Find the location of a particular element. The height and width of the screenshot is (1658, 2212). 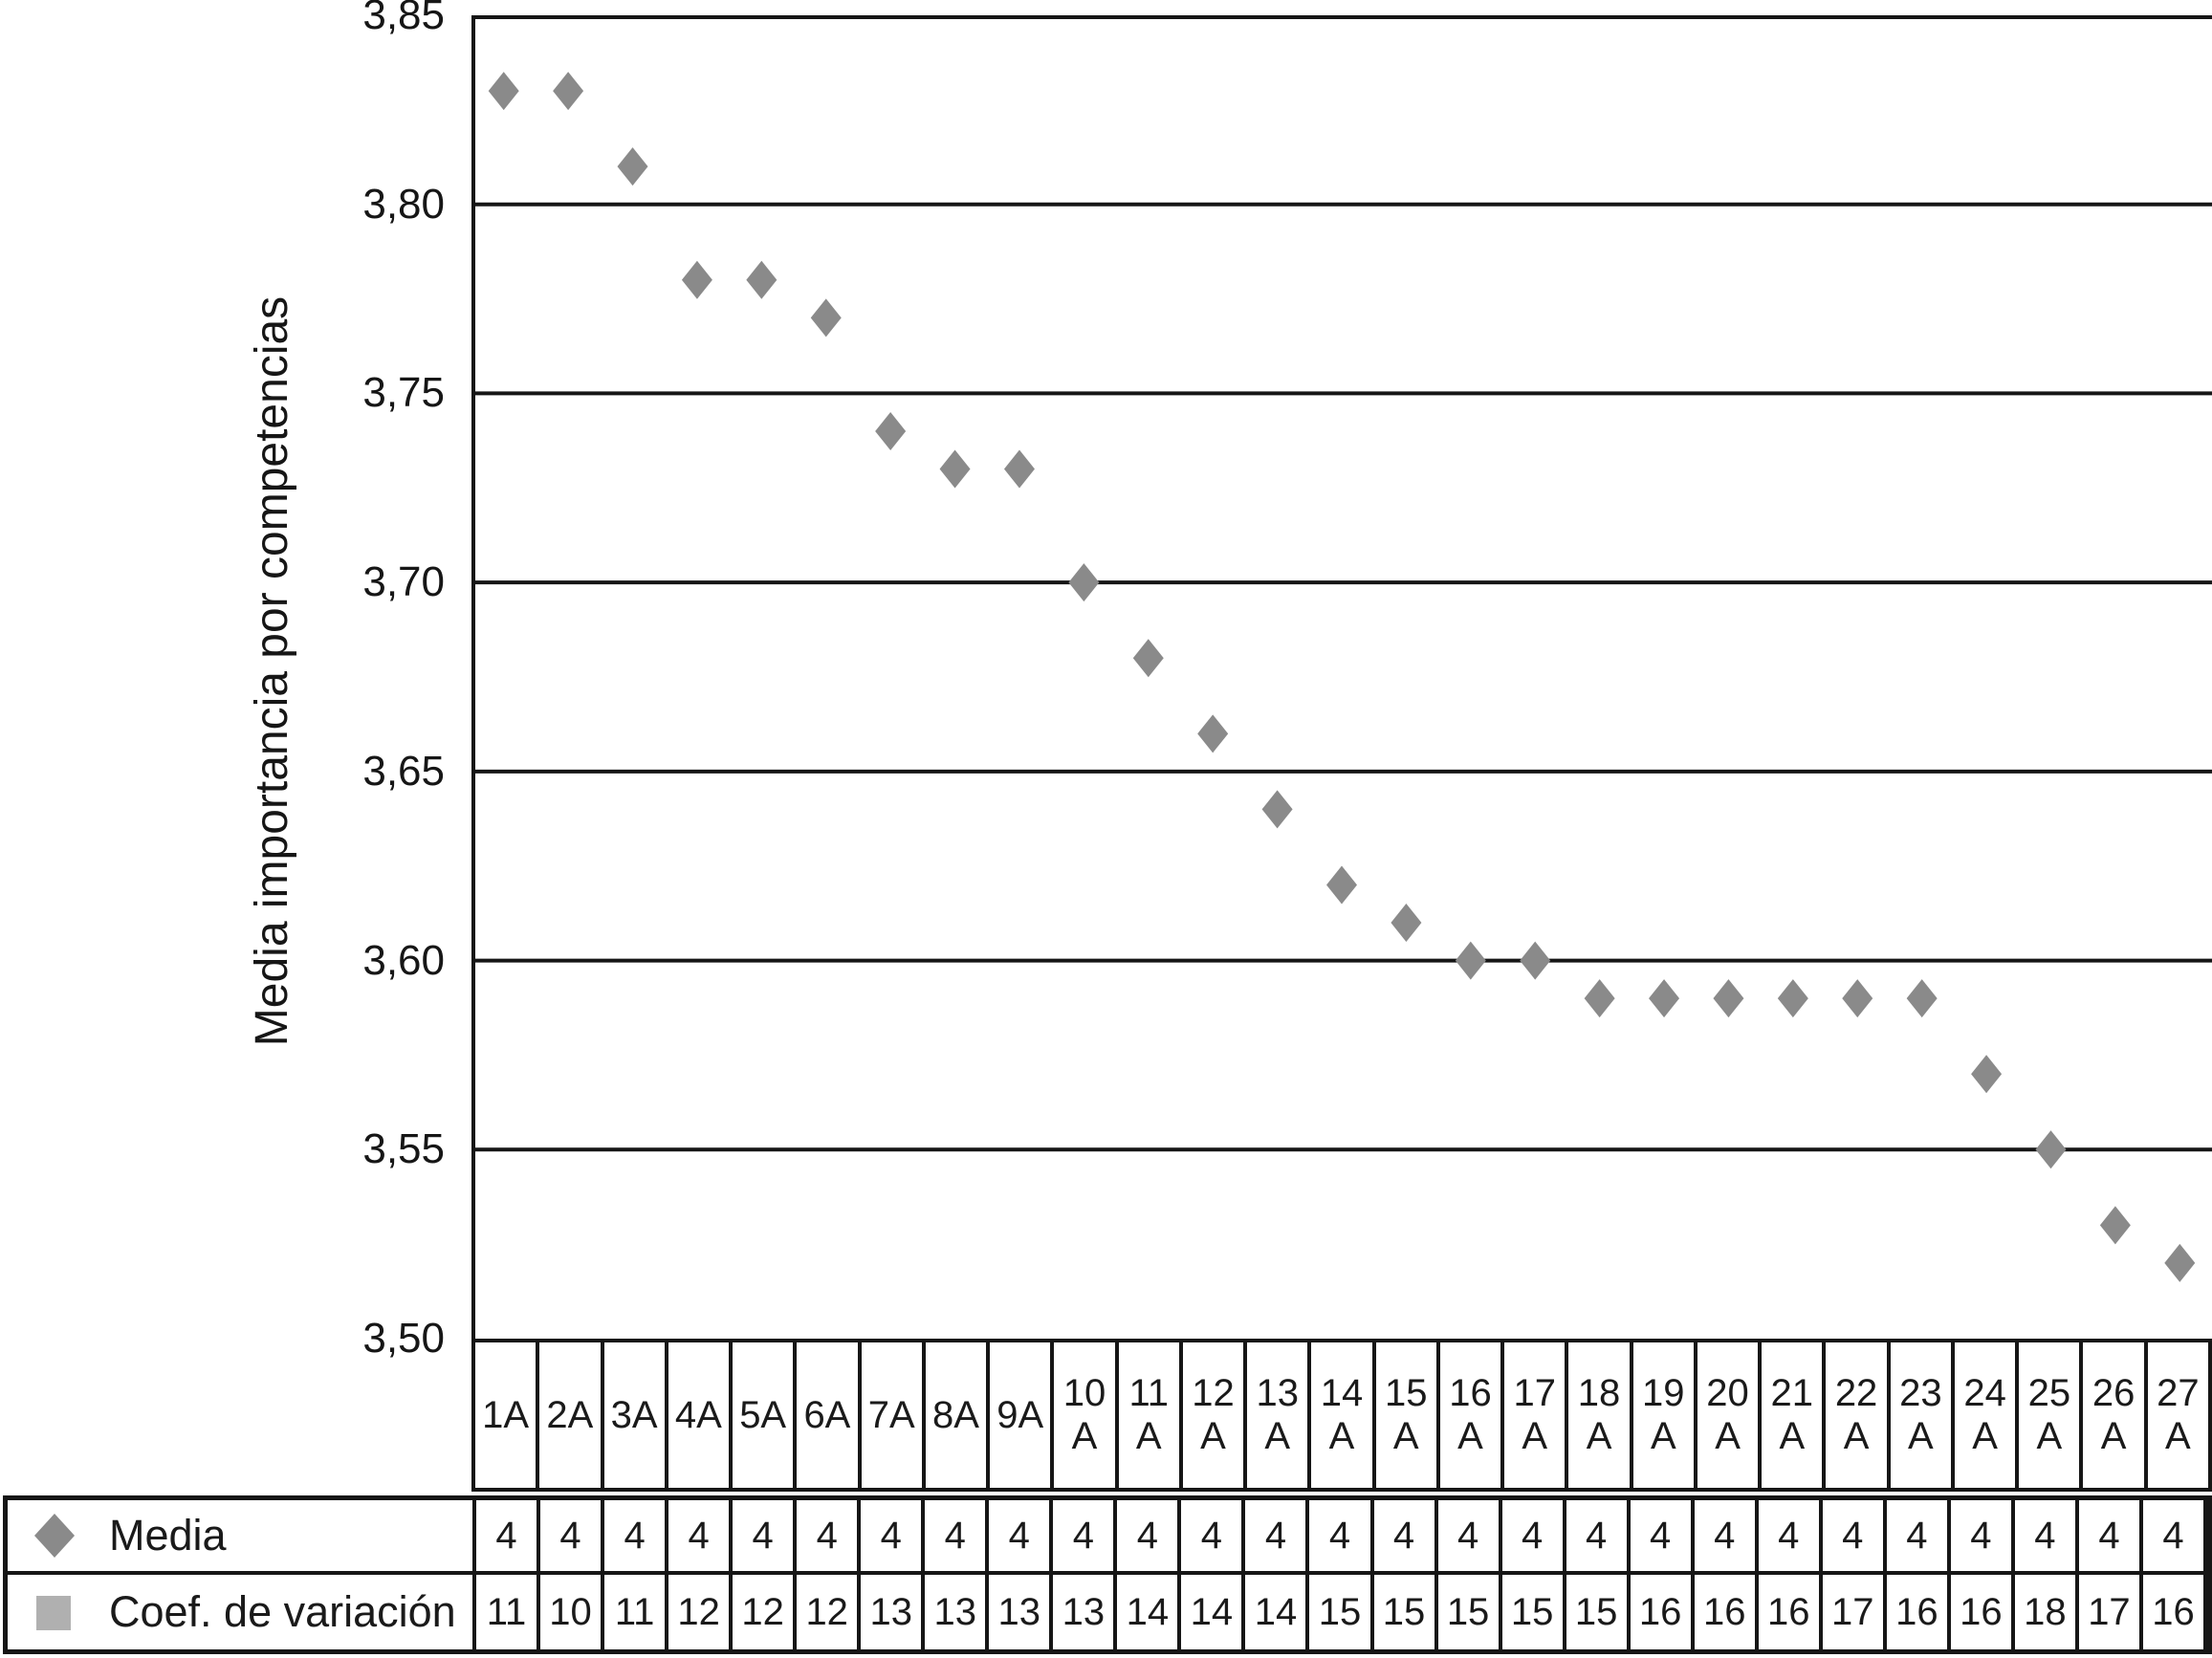

x-category-label: 24 A is located at coordinates (1987, 1415).